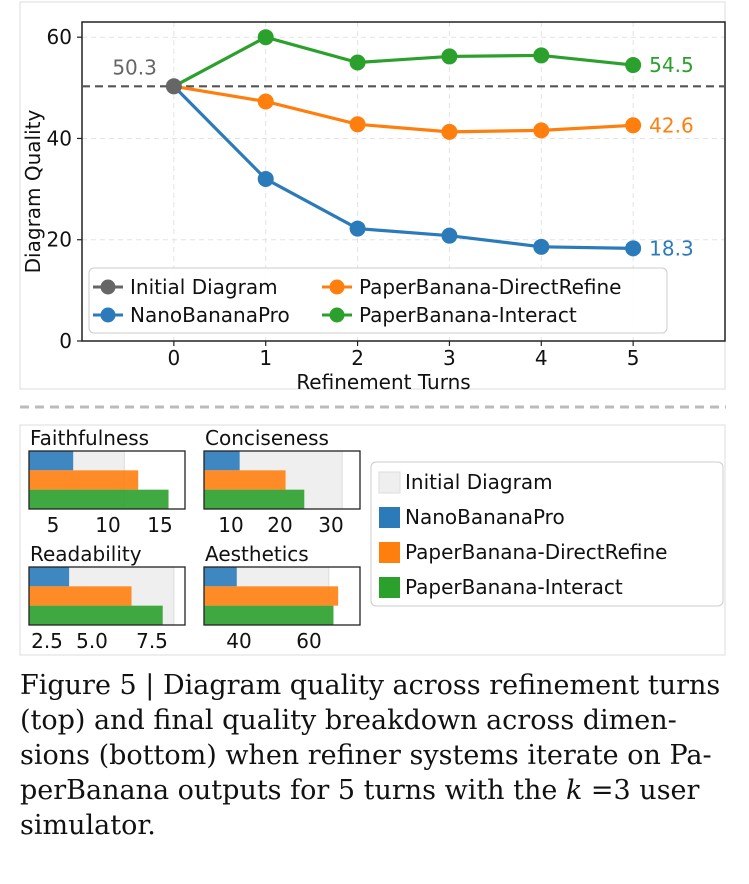  I want to click on y-tick-label: 60, so click(59, 37).